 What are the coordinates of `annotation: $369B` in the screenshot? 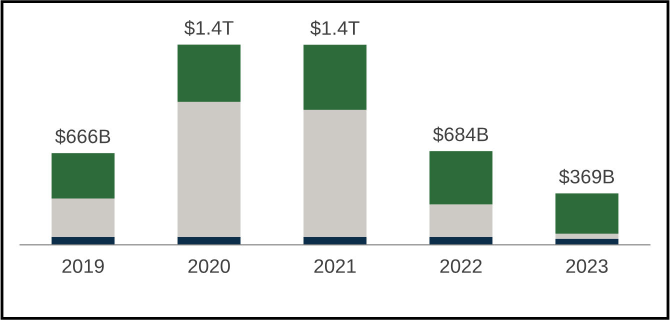 It's located at (586, 176).